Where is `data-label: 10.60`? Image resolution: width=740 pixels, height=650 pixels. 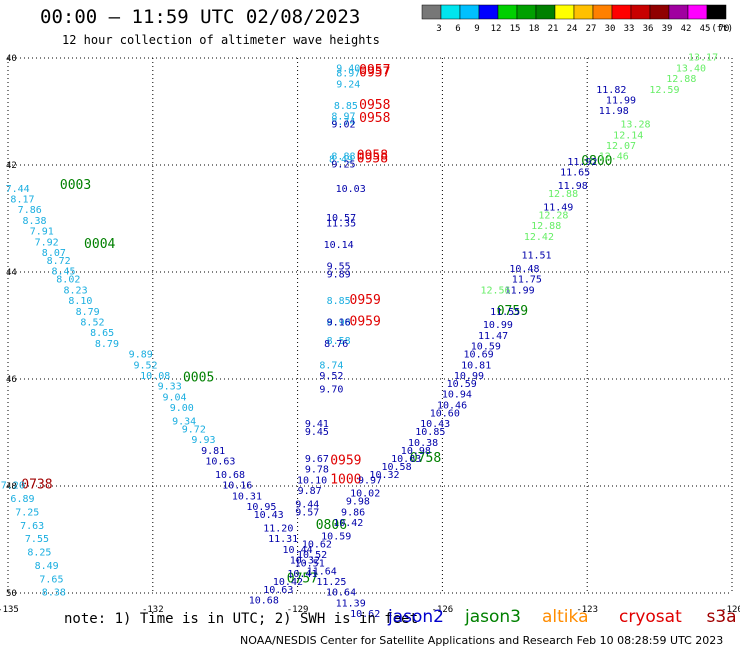
data-label: 10.60 is located at coordinates (445, 413).